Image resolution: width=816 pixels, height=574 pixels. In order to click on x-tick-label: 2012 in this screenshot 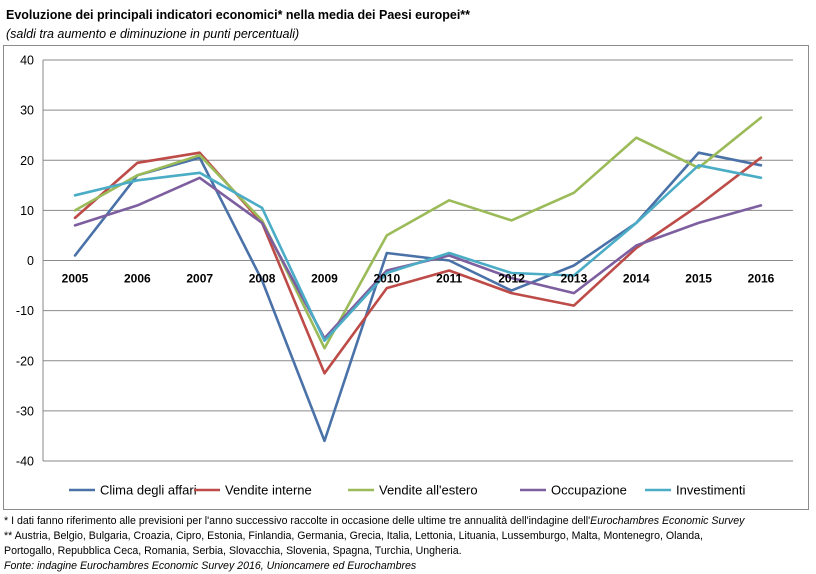, I will do `click(511, 279)`.